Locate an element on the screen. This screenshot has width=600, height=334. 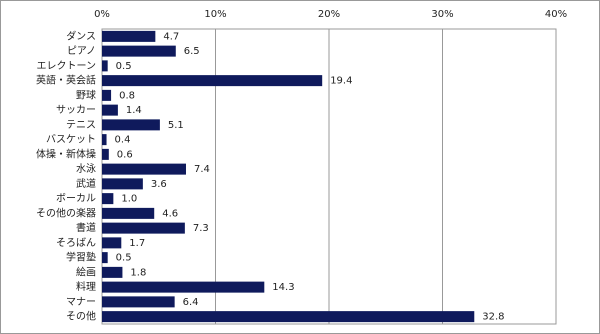
y-tick-label: バスケット is located at coordinates (71, 140).